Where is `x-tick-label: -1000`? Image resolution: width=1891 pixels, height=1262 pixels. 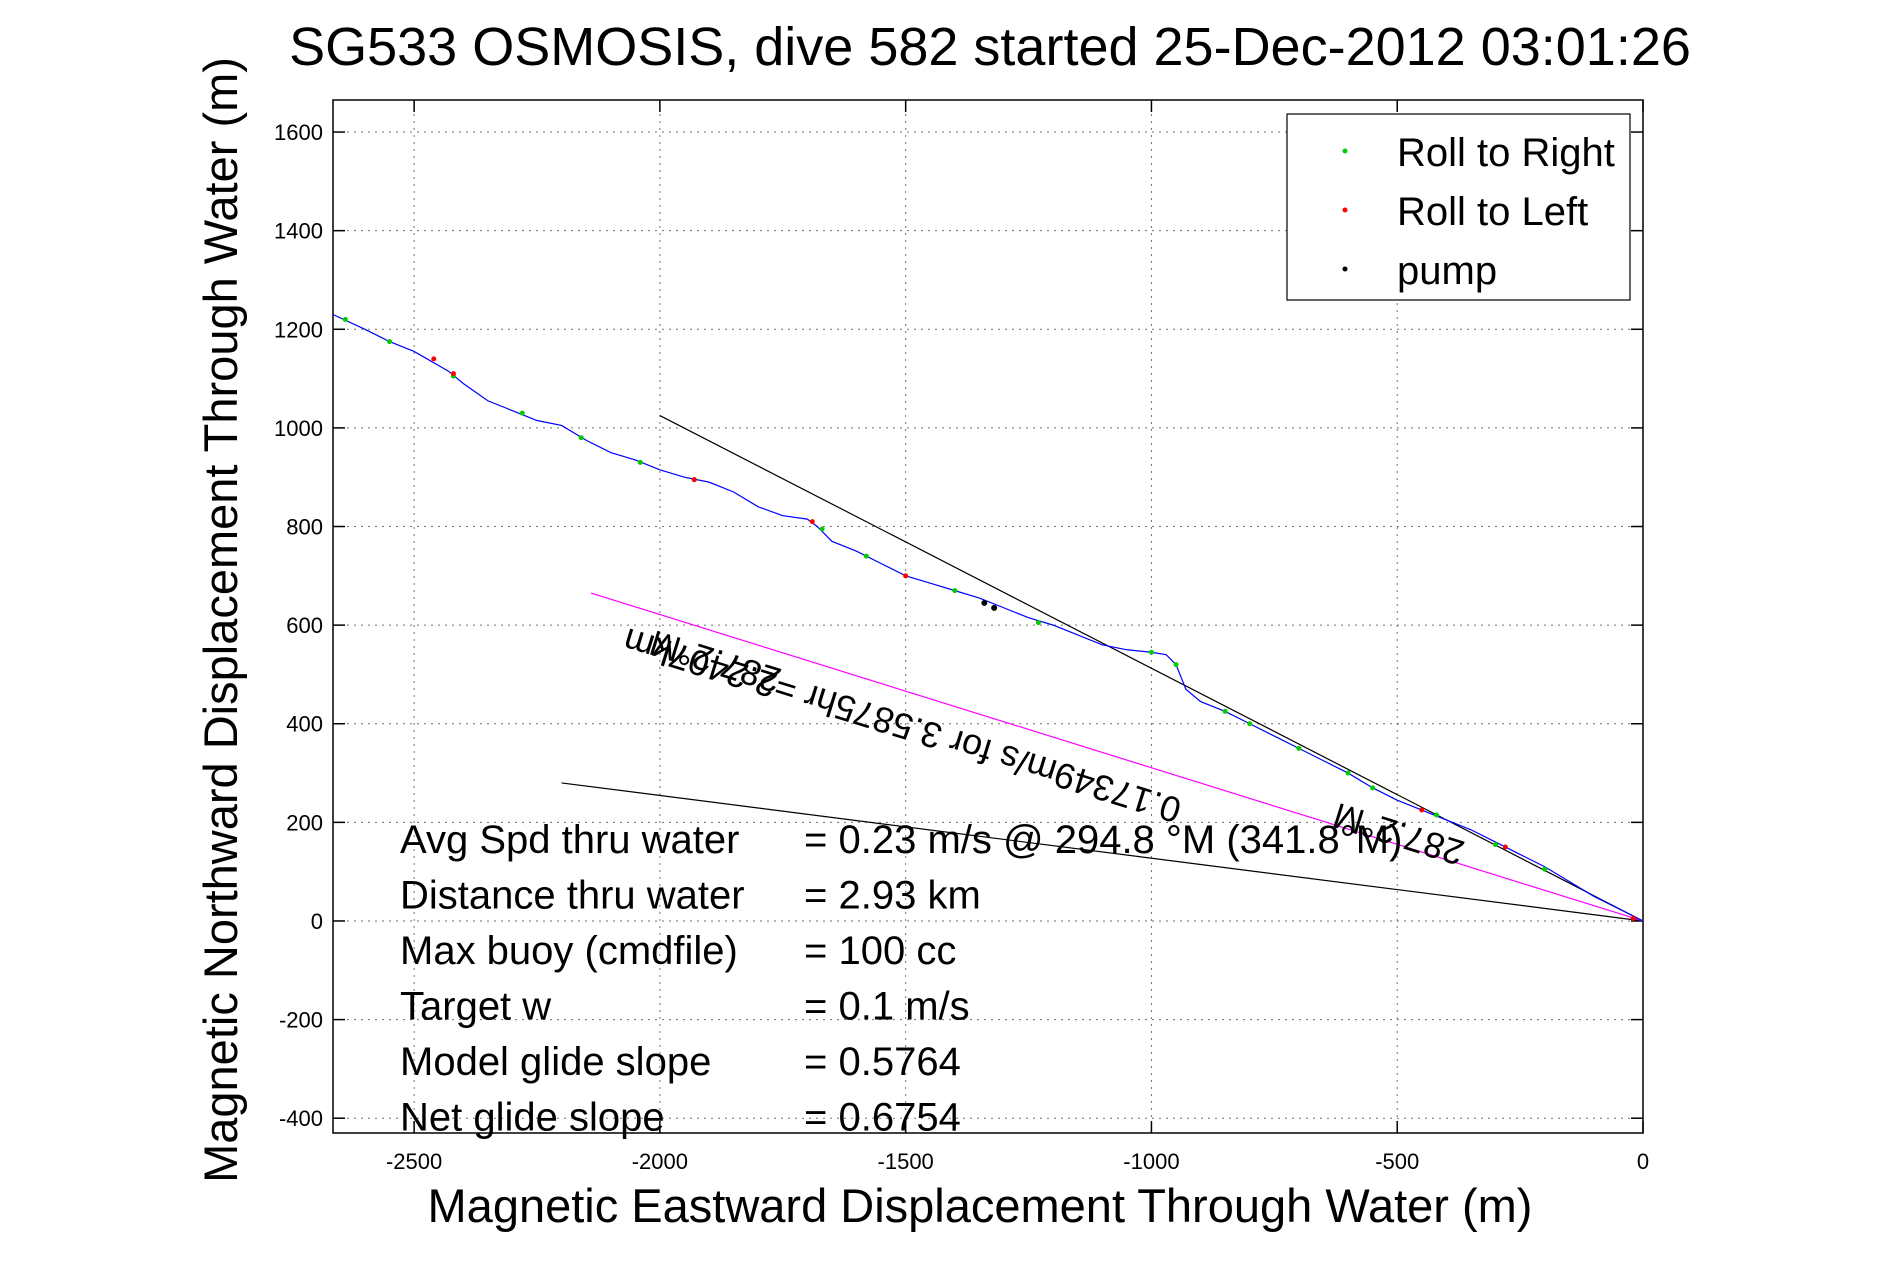
x-tick-label: -1000 is located at coordinates (1151, 1161).